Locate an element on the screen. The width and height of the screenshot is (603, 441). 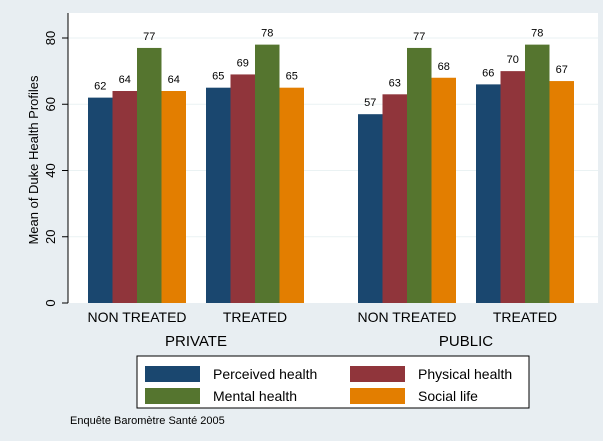
group-label: PUBLIC is located at coordinates (466, 341).